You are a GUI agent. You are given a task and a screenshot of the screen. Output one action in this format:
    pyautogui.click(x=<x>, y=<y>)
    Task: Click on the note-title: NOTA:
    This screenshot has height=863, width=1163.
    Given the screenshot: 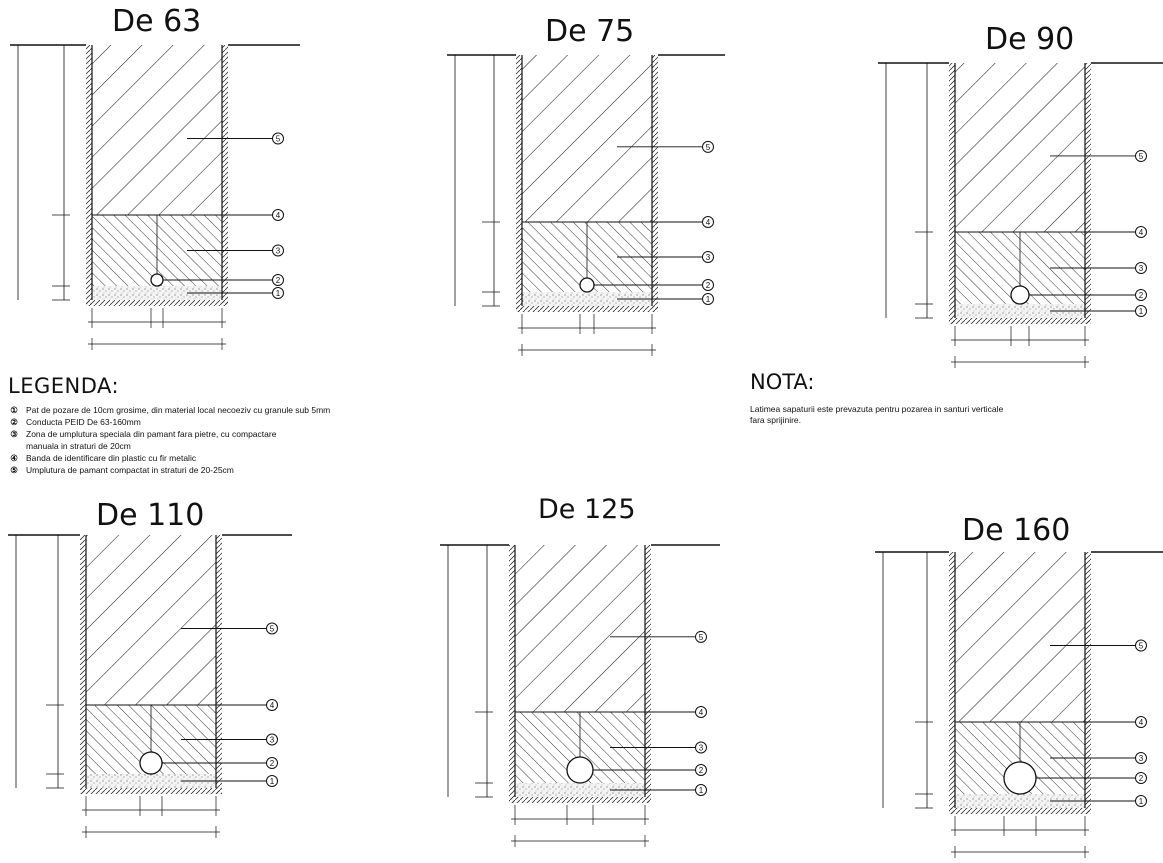 What is the action you would take?
    pyautogui.click(x=782, y=382)
    